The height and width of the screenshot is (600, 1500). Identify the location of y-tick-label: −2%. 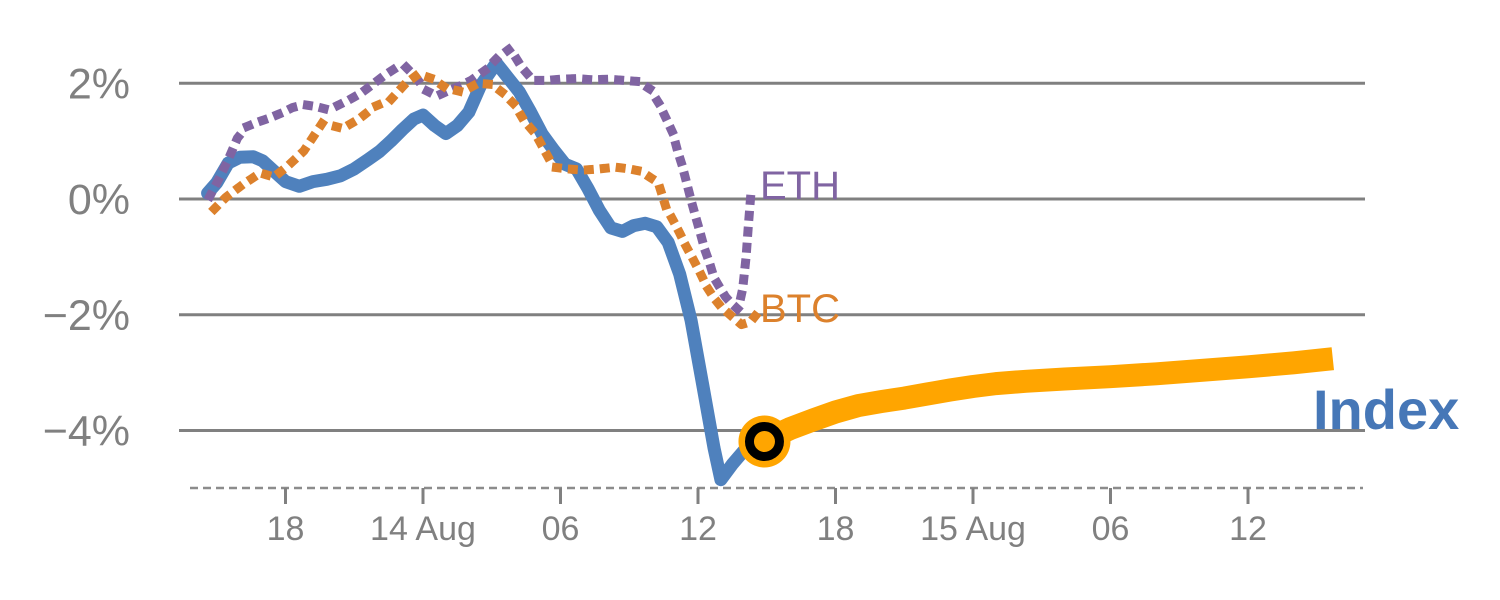
(86, 316).